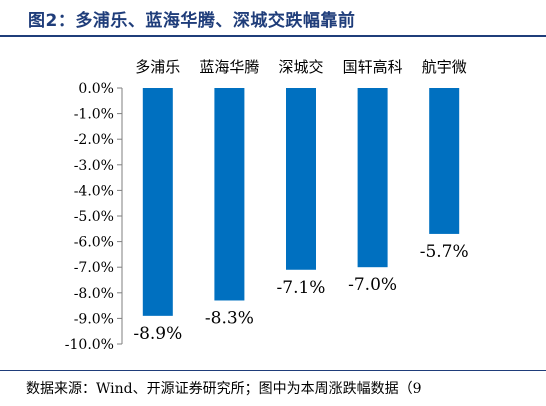 The height and width of the screenshot is (406, 546). I want to click on value-label: -8.9%, so click(157, 334).